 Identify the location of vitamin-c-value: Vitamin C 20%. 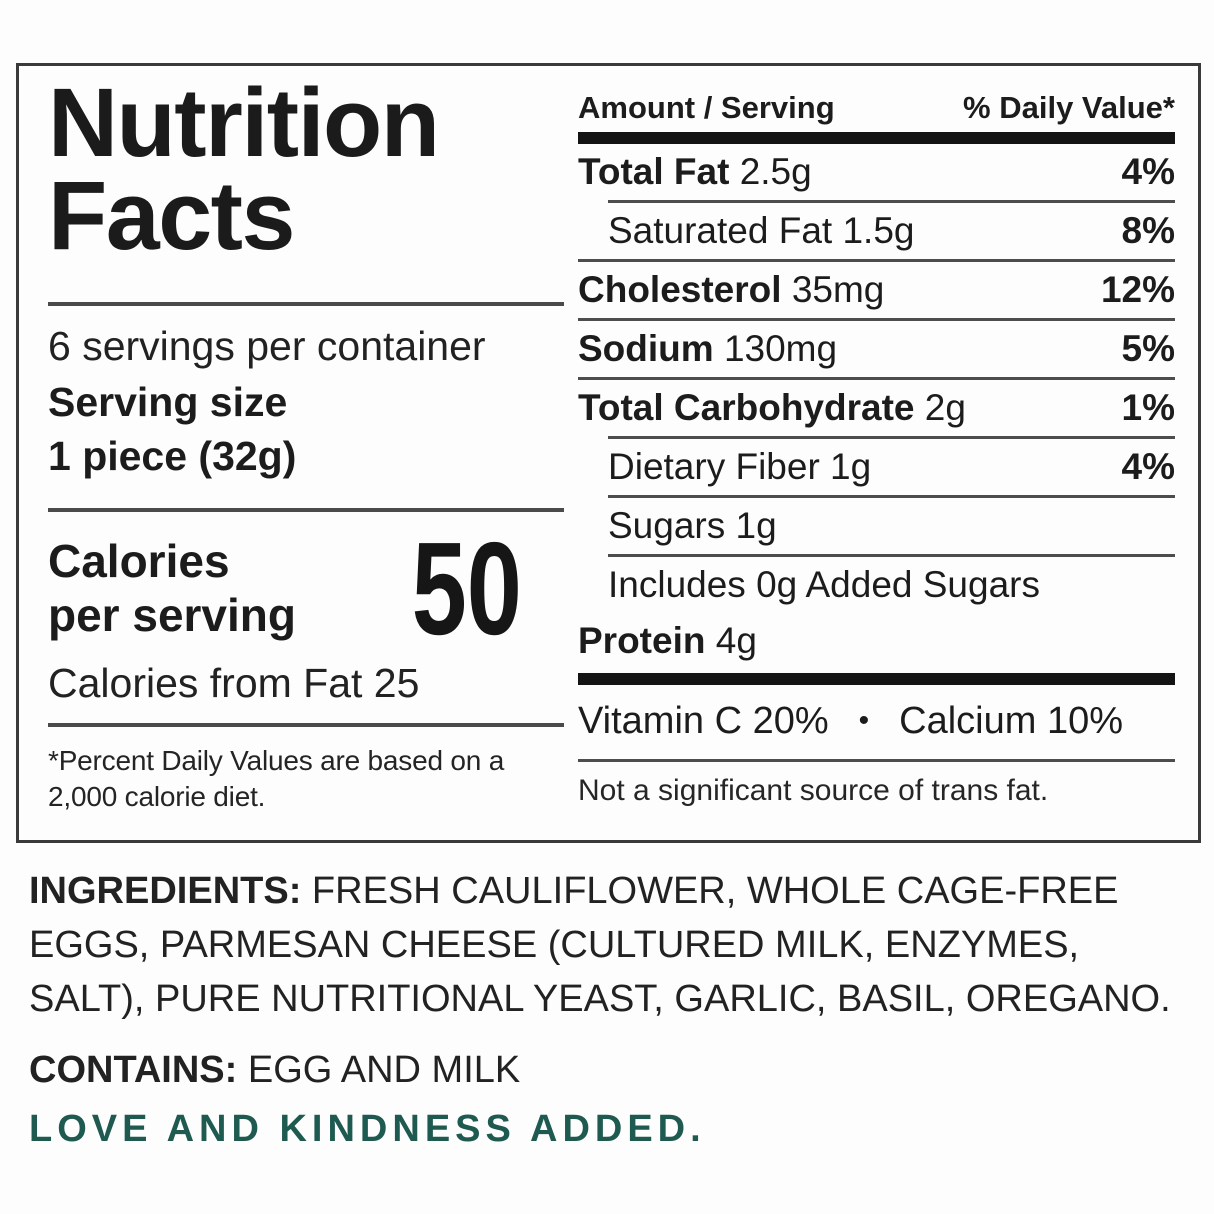
(703, 721).